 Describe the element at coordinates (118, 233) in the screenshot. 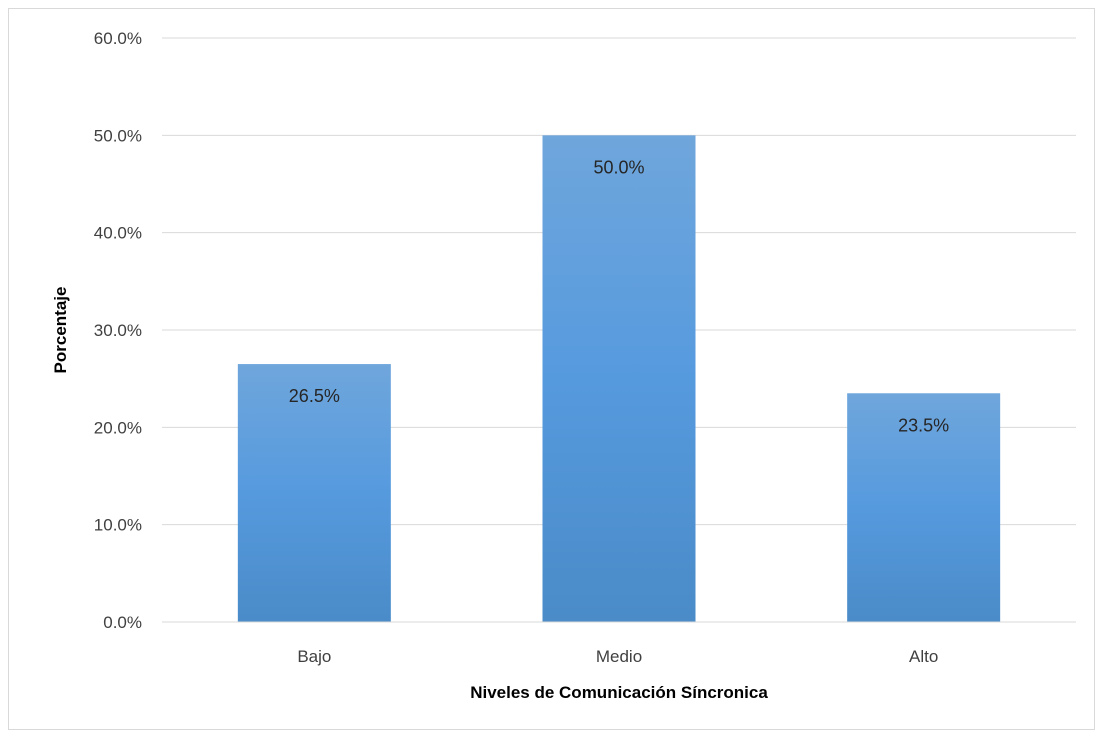

I see `y-tick-label: 40.0%` at that location.